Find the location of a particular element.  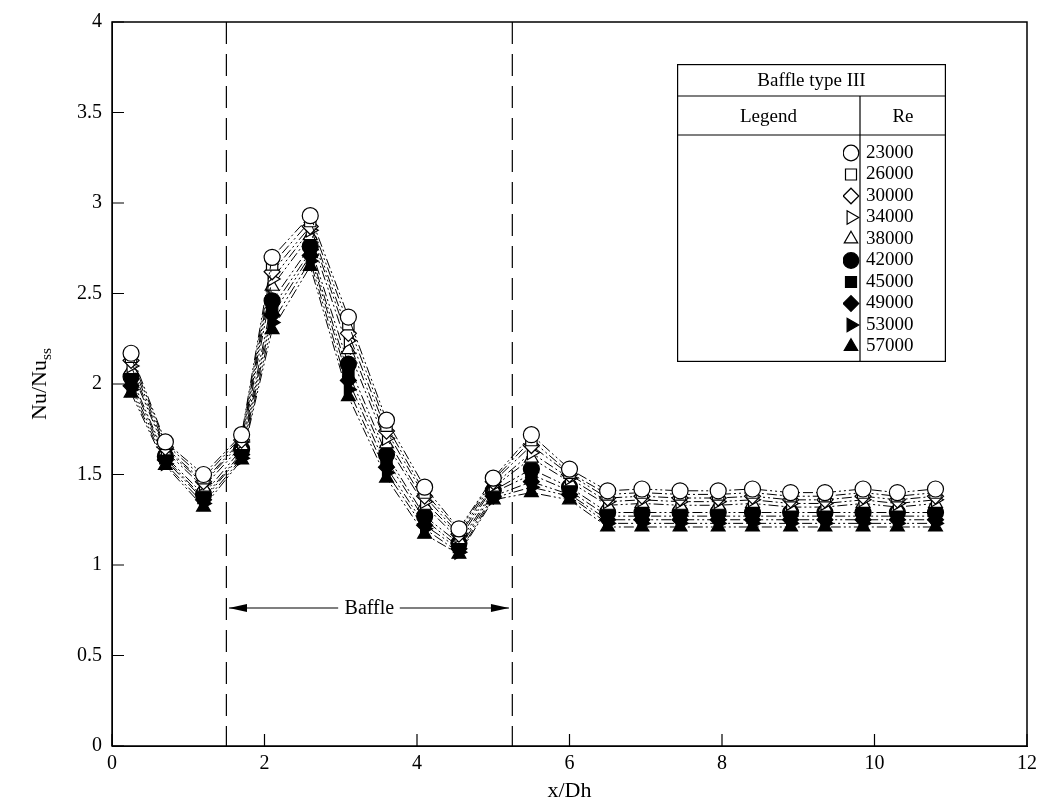

legend-title: Baffle type III is located at coordinates (811, 80).